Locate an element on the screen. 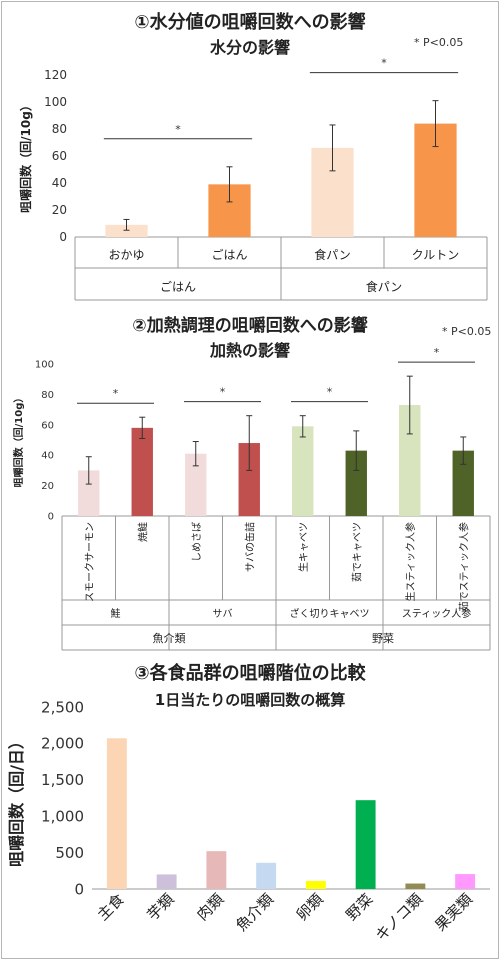  subgroup-label: 鮭 is located at coordinates (116, 613).